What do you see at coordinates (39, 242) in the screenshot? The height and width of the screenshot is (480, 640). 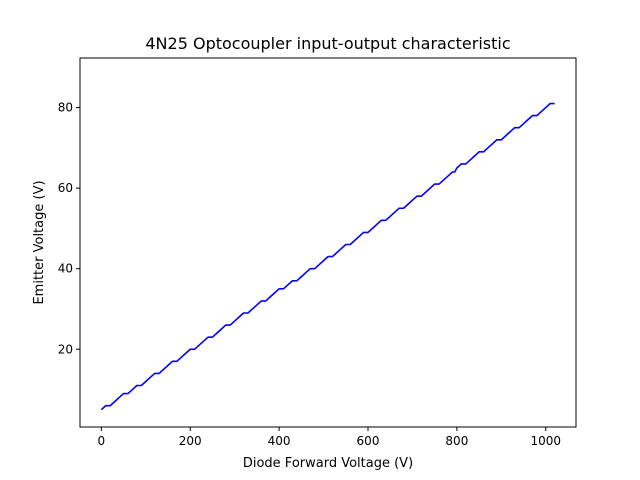 I see `y-axis-label: Emitter Voltage (V)` at bounding box center [39, 242].